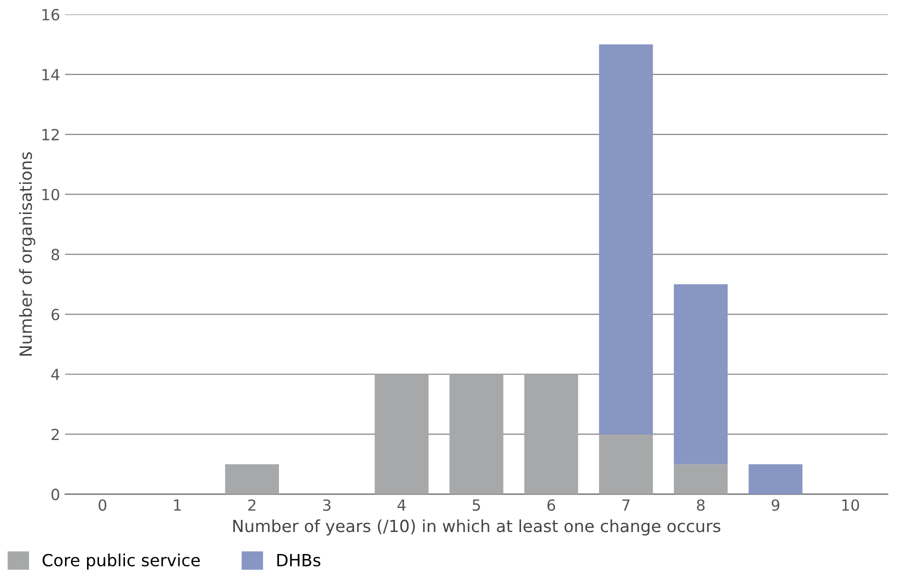 This screenshot has height=578, width=904. Describe the element at coordinates (55, 434) in the screenshot. I see `y-tick-label: 2` at that location.